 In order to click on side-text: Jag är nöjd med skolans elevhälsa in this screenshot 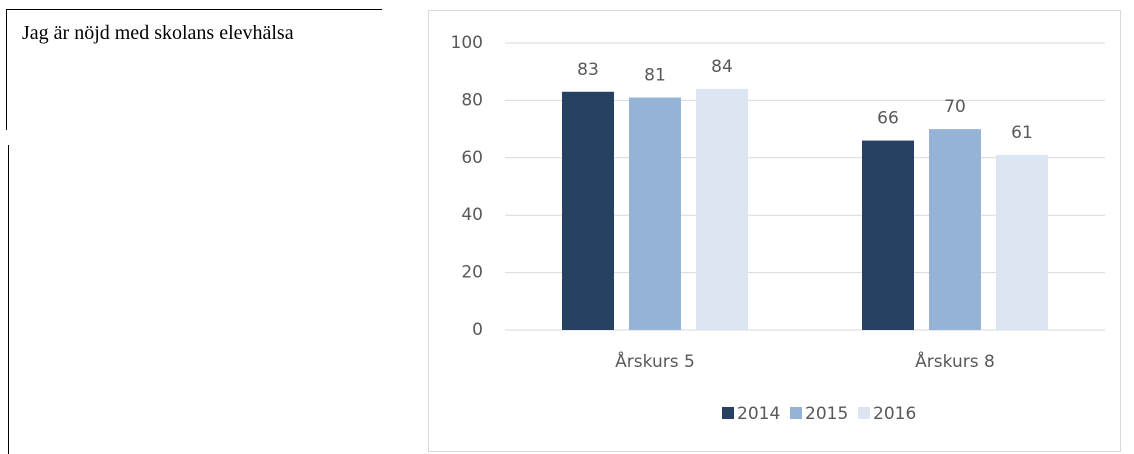, I will do `click(158, 33)`.